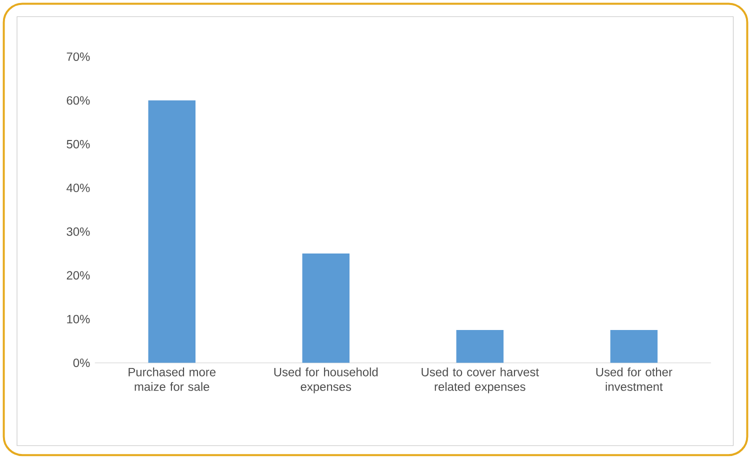 The height and width of the screenshot is (459, 751). What do you see at coordinates (326, 381) in the screenshot?
I see `x-tick-label: Used for household expenses` at bounding box center [326, 381].